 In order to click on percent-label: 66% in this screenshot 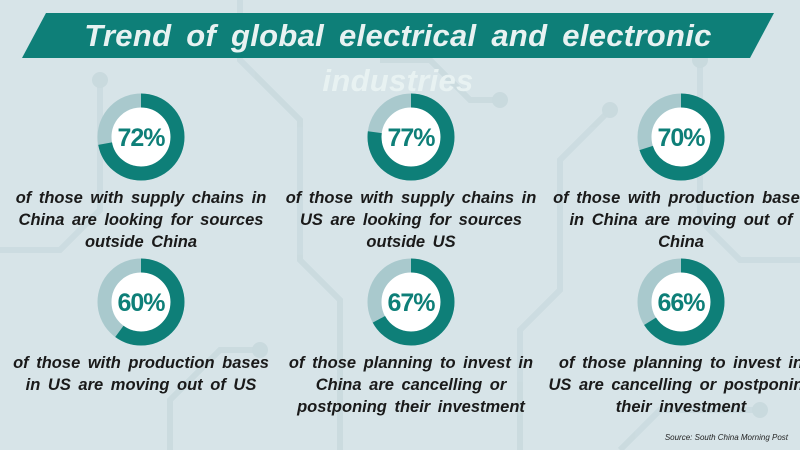, I will do `click(681, 303)`.